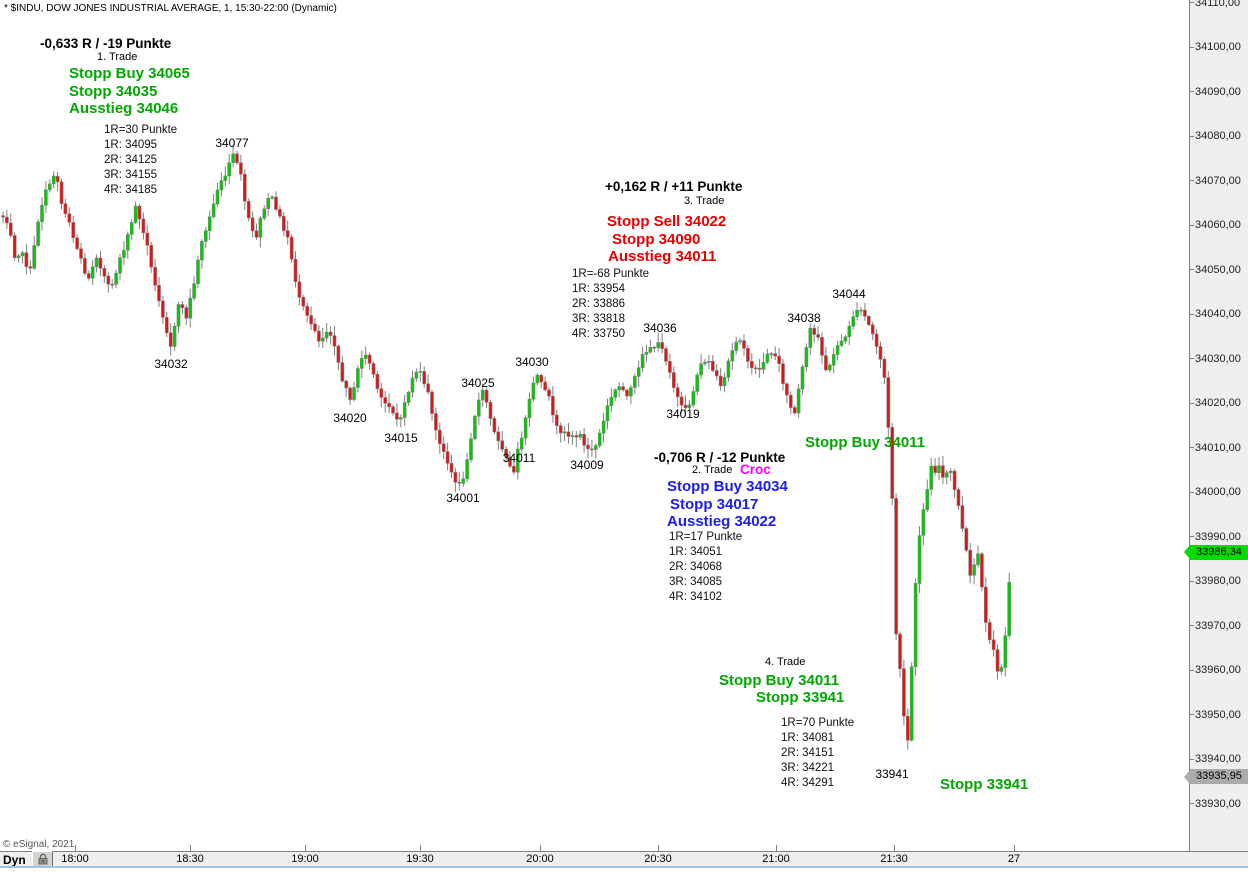  What do you see at coordinates (540, 859) in the screenshot?
I see `time-label: 20:00` at bounding box center [540, 859].